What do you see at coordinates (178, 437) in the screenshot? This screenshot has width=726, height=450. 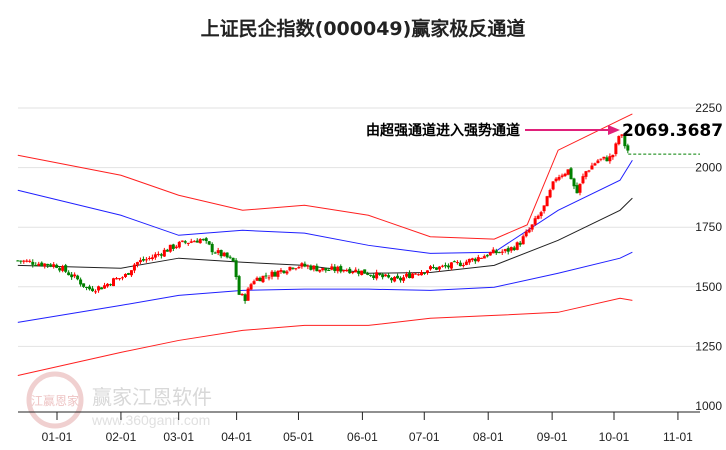 I see `x-tick-label: 03-01` at bounding box center [178, 437].